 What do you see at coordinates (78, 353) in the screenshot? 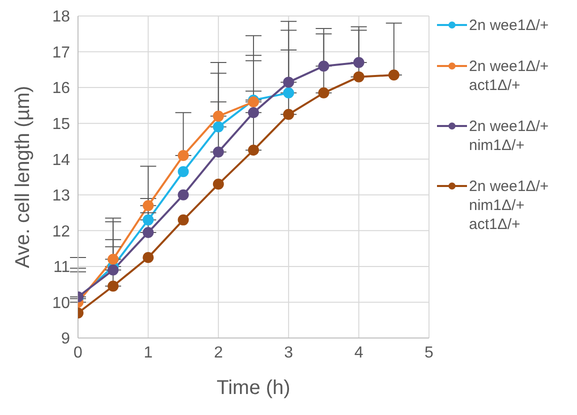
I see `x-tick-label: 0` at bounding box center [78, 353].